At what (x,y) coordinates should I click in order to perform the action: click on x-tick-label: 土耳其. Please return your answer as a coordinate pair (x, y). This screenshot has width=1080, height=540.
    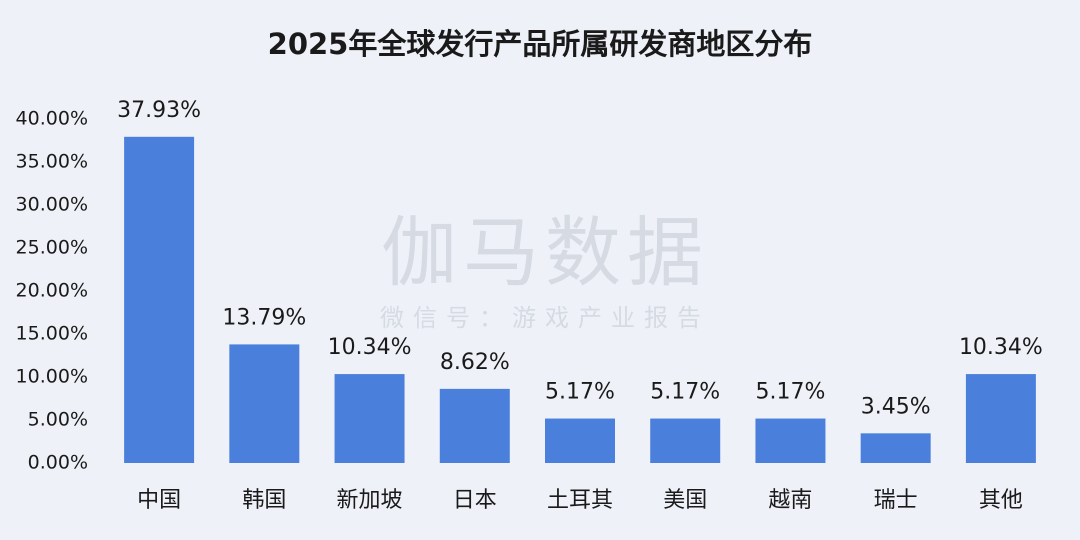
    Looking at the image, I should click on (580, 500).